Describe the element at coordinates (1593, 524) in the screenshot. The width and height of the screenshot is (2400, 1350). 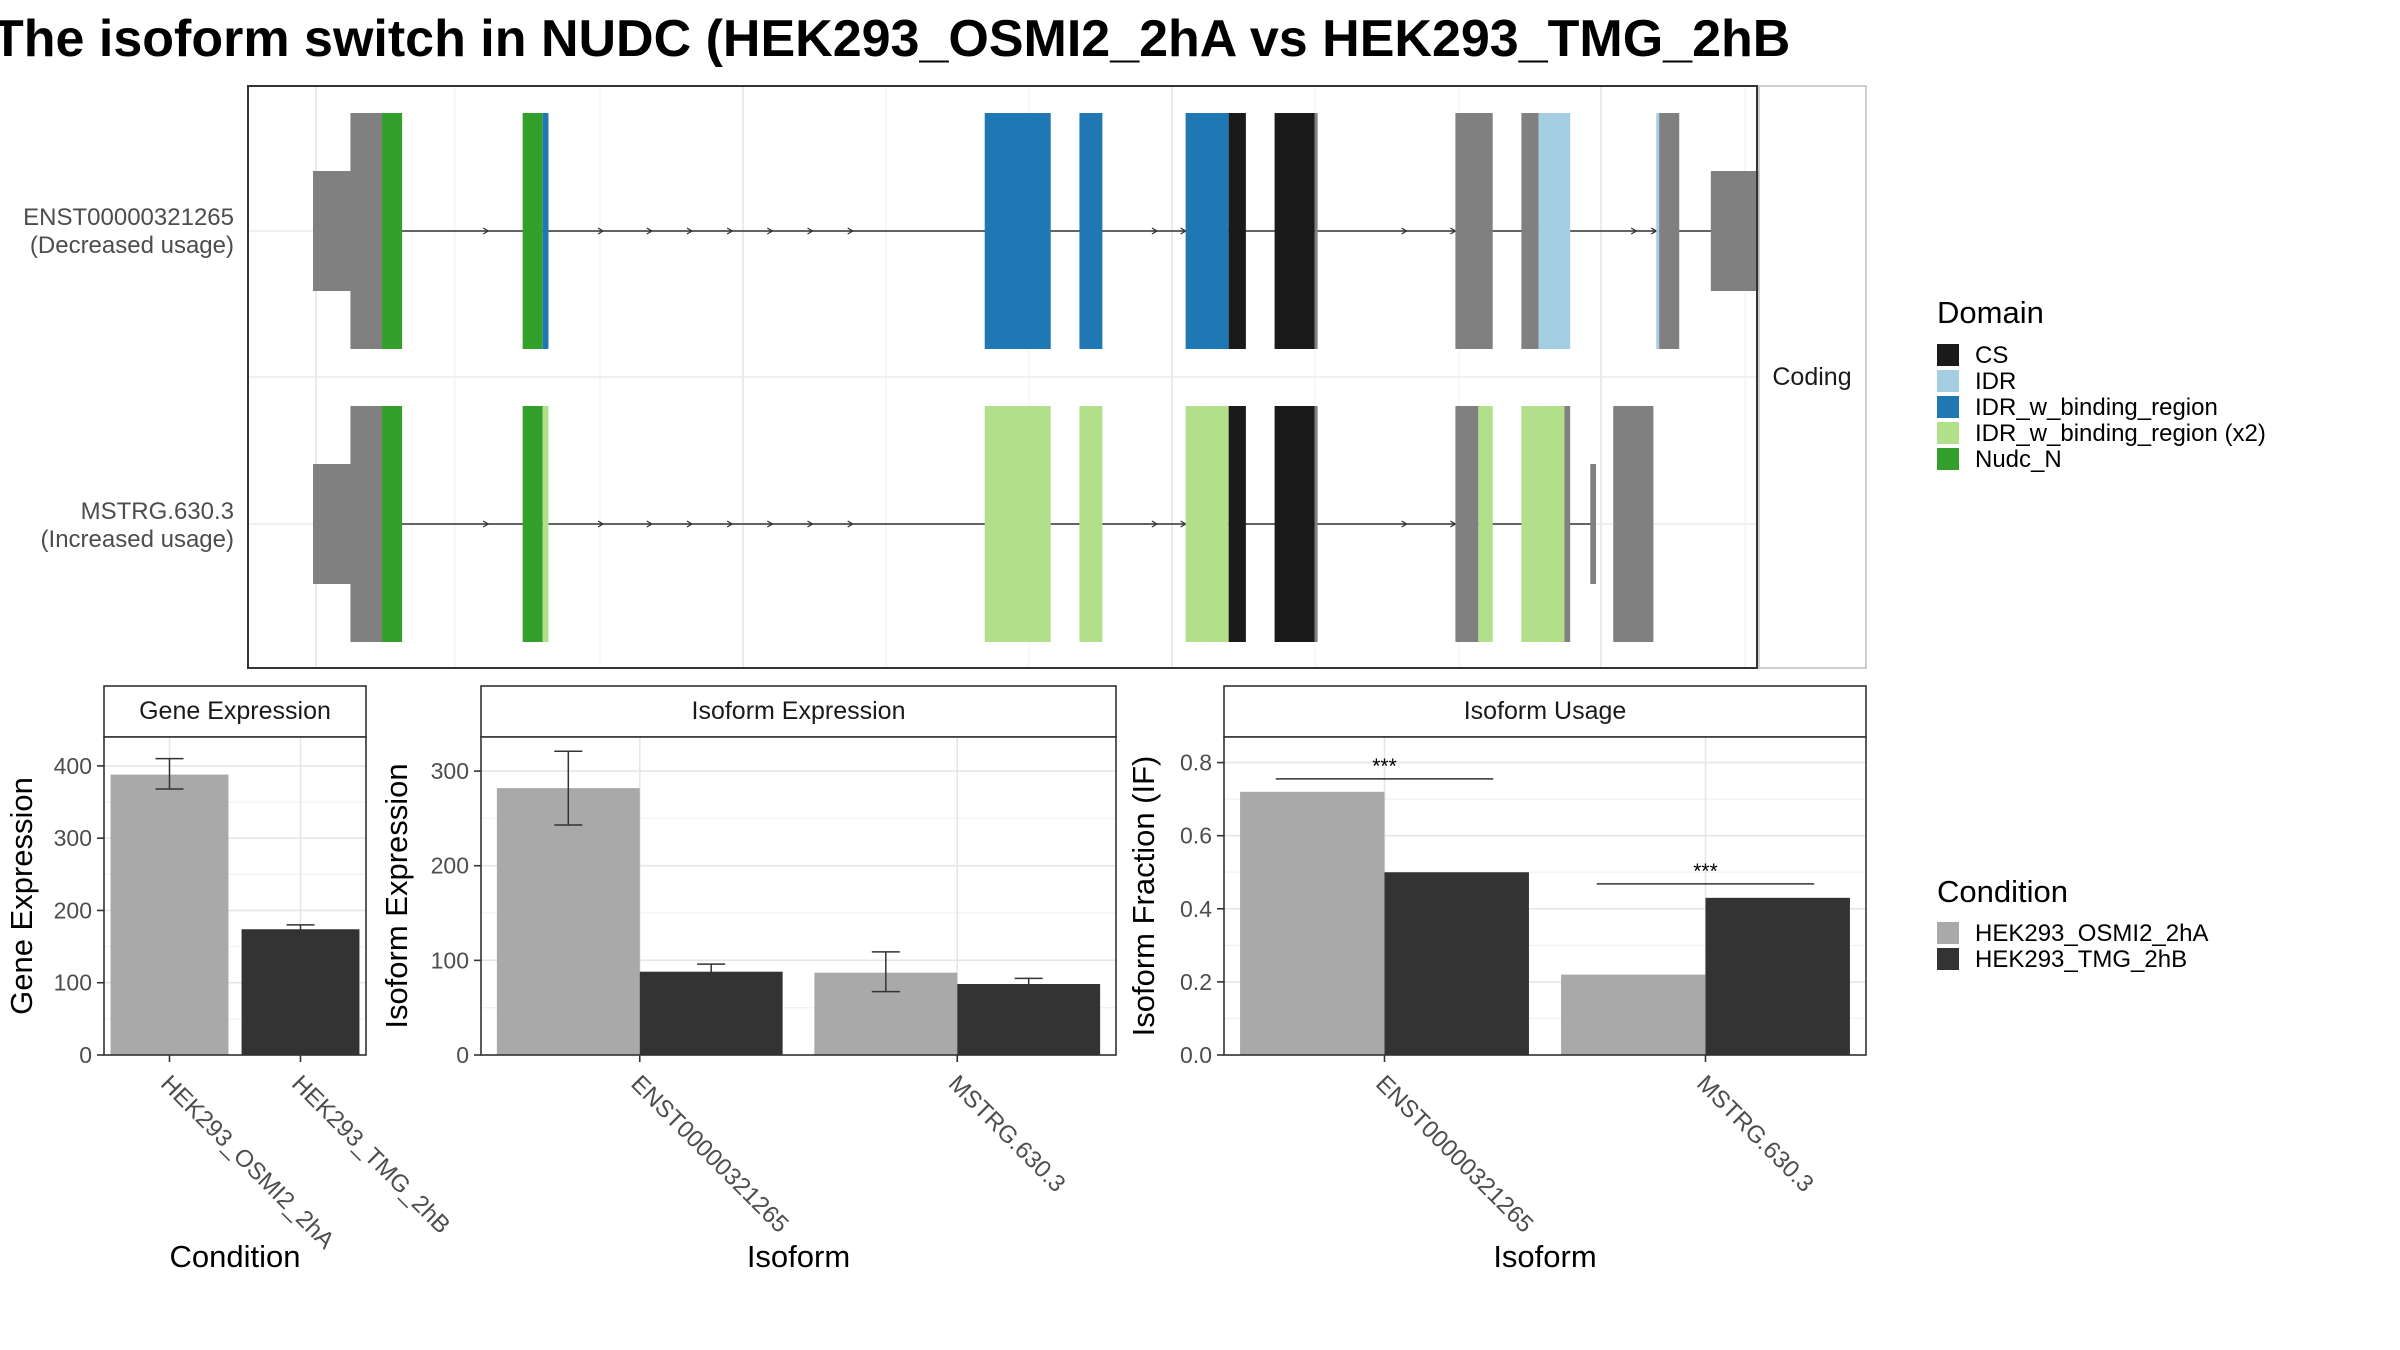
I see `utr-3prime` at that location.